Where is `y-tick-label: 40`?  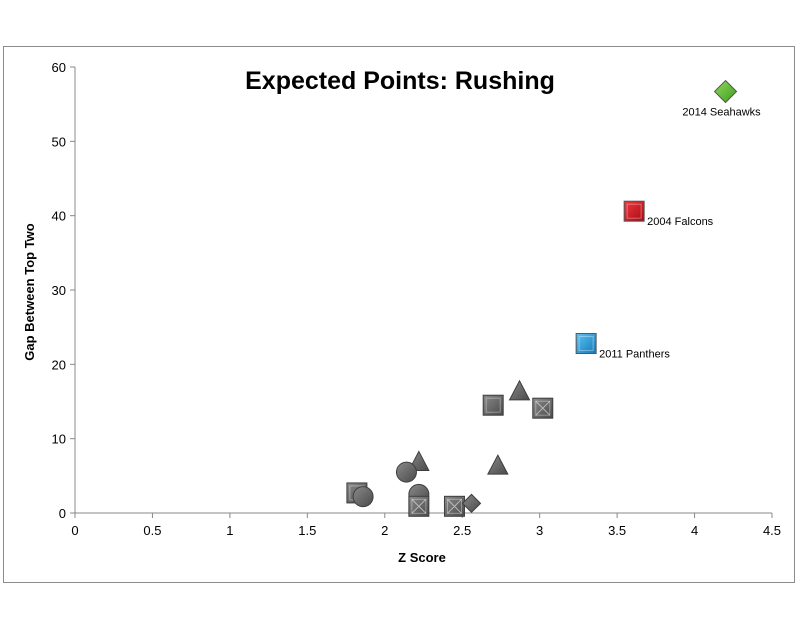 y-tick-label: 40 is located at coordinates (59, 216).